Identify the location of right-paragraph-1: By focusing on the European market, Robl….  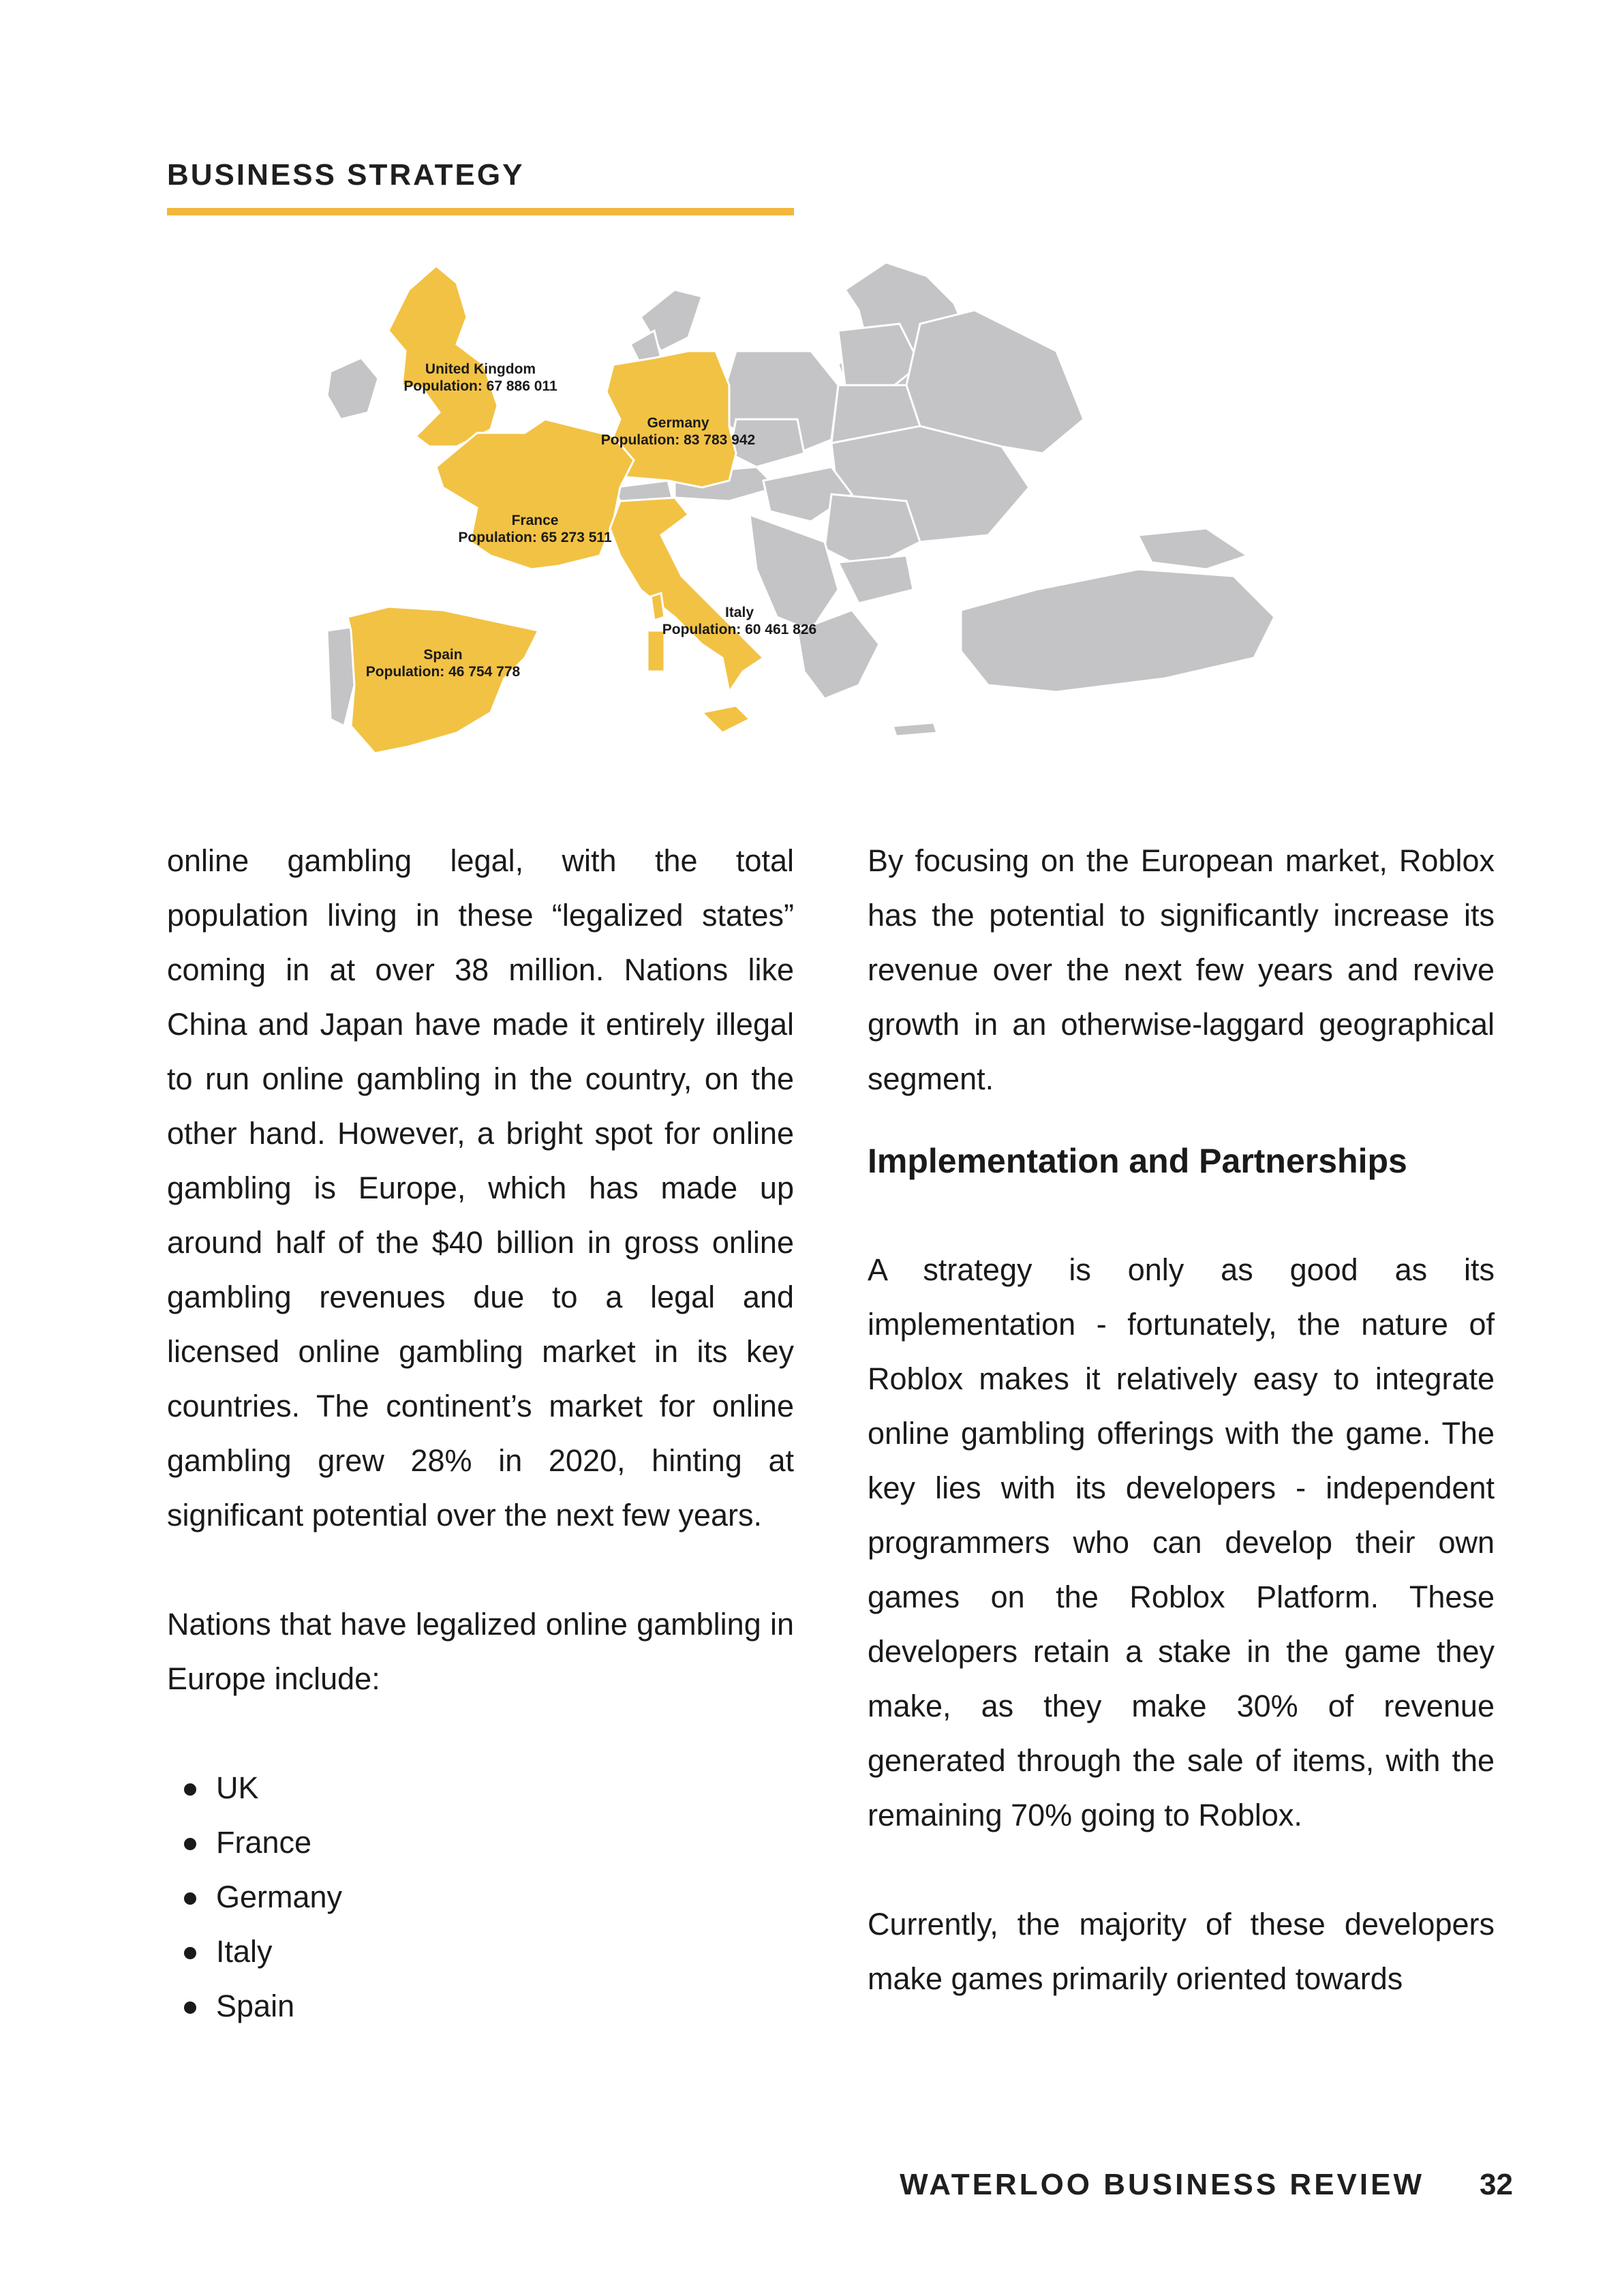
(1181, 969).